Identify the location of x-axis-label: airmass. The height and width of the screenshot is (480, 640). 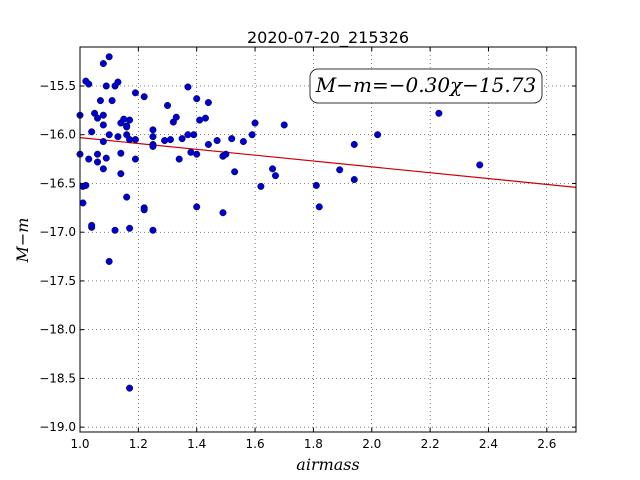
(327, 464).